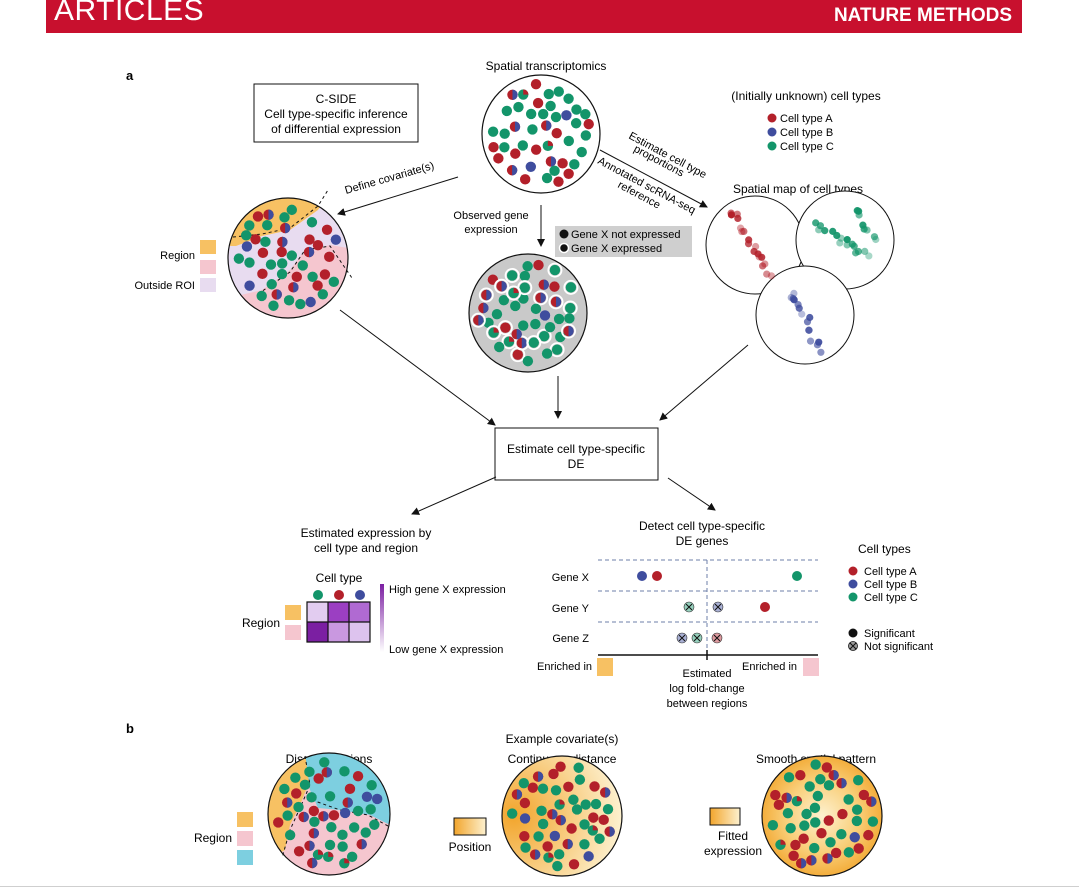 The height and width of the screenshot is (892, 1079). Describe the element at coordinates (317, 632) in the screenshot. I see `heatmap-cell-r2c1` at that location.